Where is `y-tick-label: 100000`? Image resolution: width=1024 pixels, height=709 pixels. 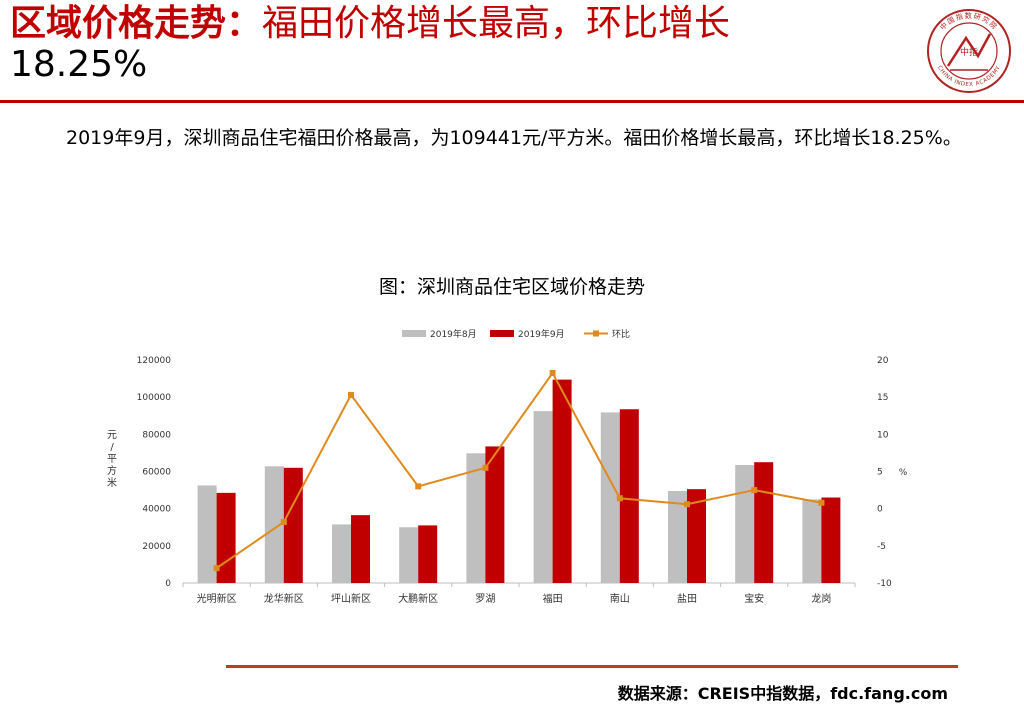
y-tick-label: 100000 is located at coordinates (154, 398).